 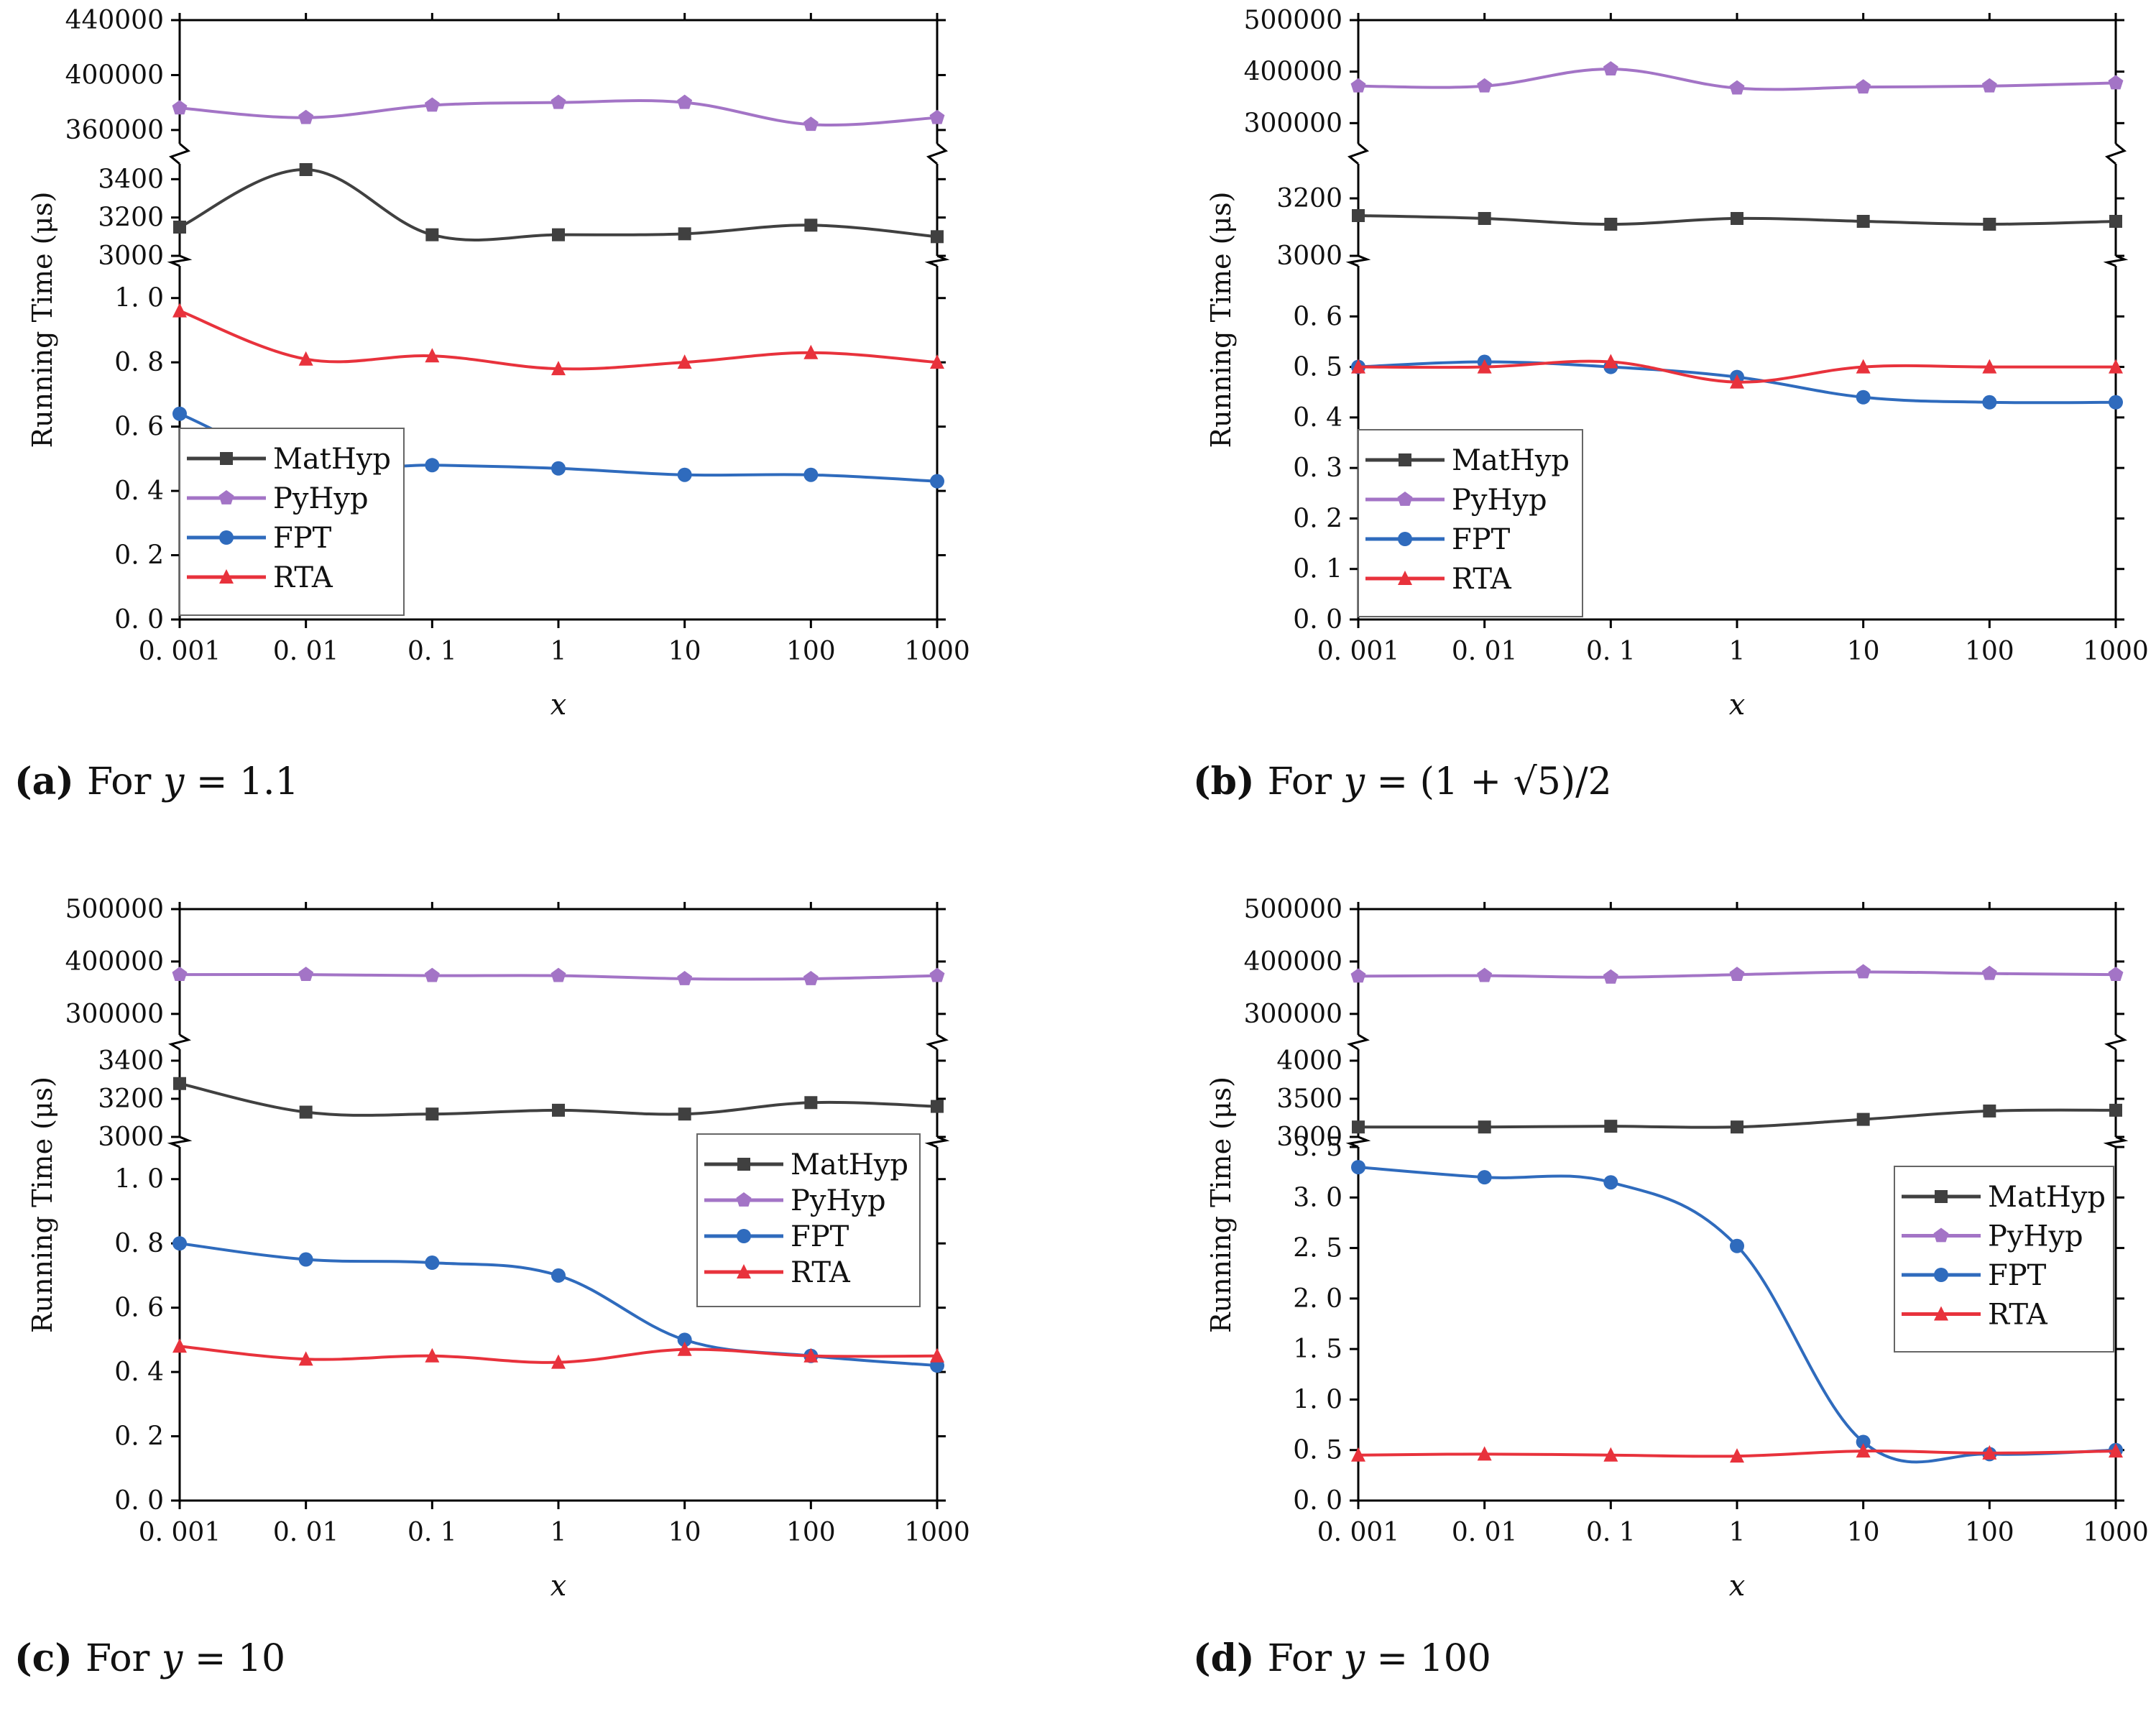 What do you see at coordinates (50, 782) in the screenshot?
I see `caption-label: (a)` at bounding box center [50, 782].